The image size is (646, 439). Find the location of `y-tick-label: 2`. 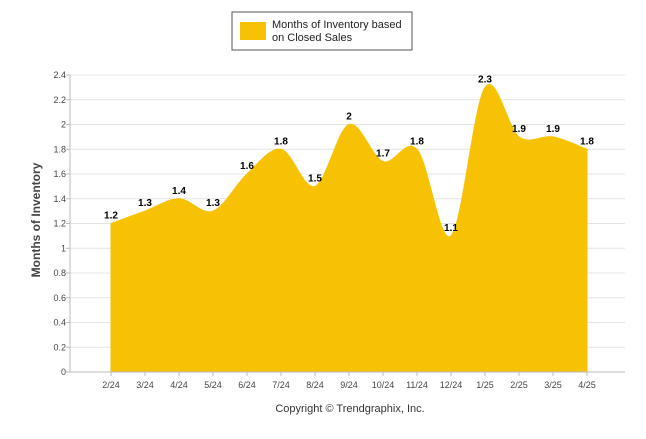

y-tick-label: 2 is located at coordinates (63, 125).